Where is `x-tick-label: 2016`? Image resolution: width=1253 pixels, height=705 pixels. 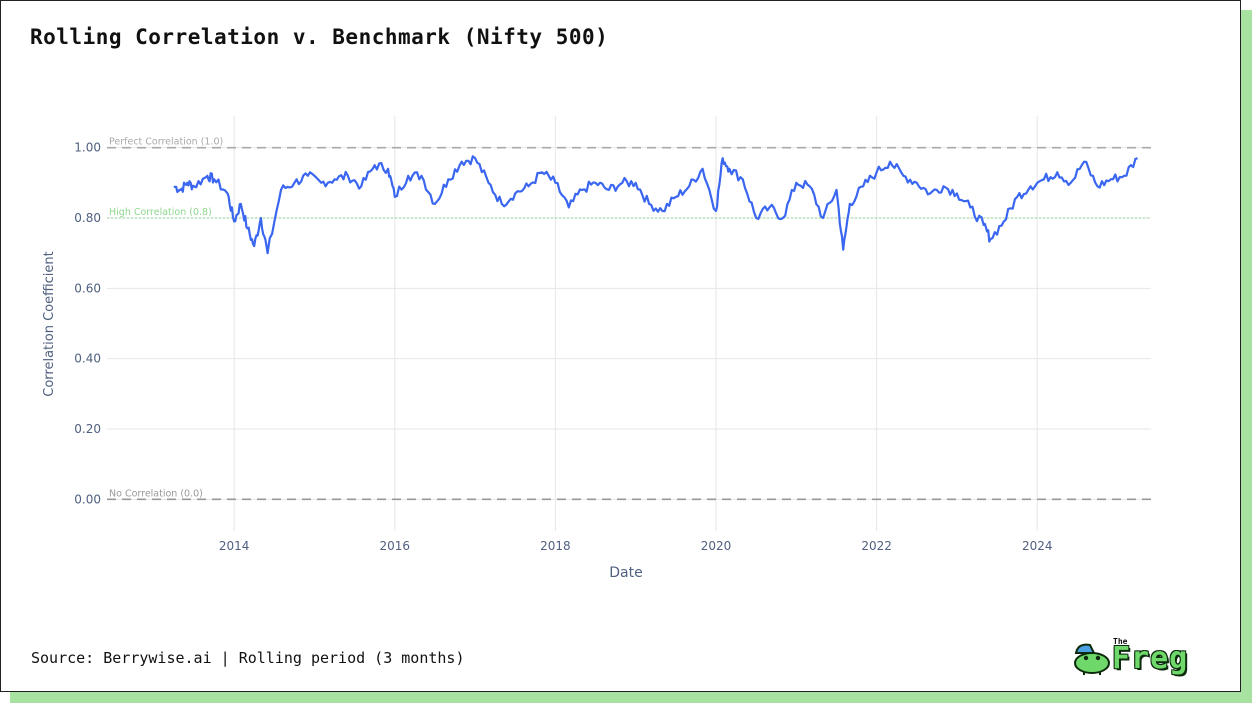
x-tick-label: 2016 is located at coordinates (394, 546).